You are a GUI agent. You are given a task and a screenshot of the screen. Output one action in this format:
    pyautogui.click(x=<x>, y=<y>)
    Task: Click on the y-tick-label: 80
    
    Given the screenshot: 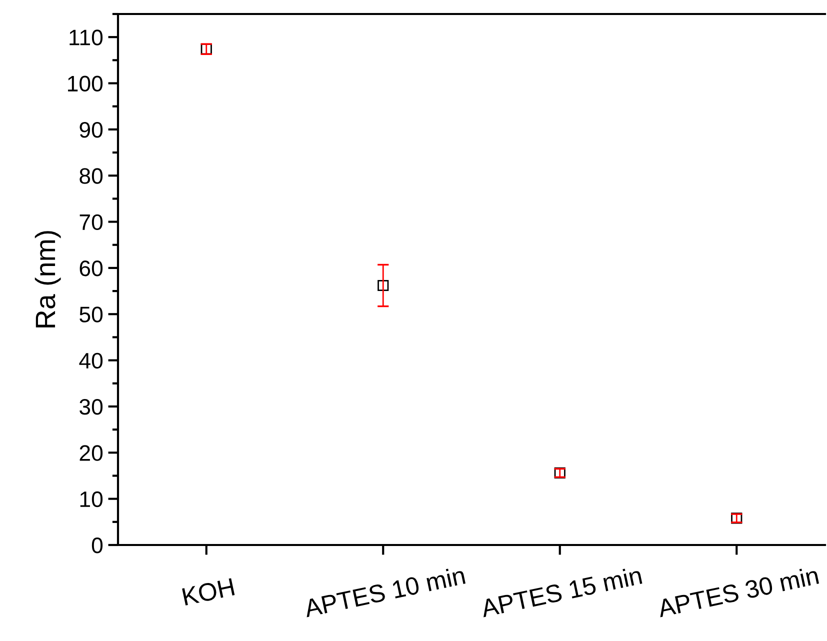 What is the action you would take?
    pyautogui.click(x=91, y=176)
    